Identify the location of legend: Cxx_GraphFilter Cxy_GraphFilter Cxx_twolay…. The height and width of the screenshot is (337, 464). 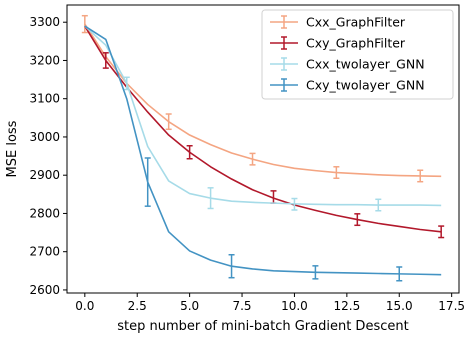
(357, 54).